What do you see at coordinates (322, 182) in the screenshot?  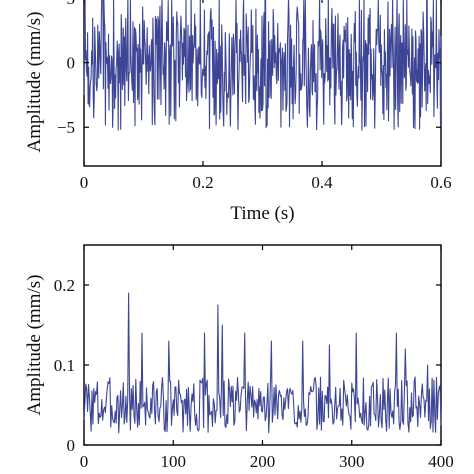 I see `x-tick-label: 0.4` at bounding box center [322, 182].